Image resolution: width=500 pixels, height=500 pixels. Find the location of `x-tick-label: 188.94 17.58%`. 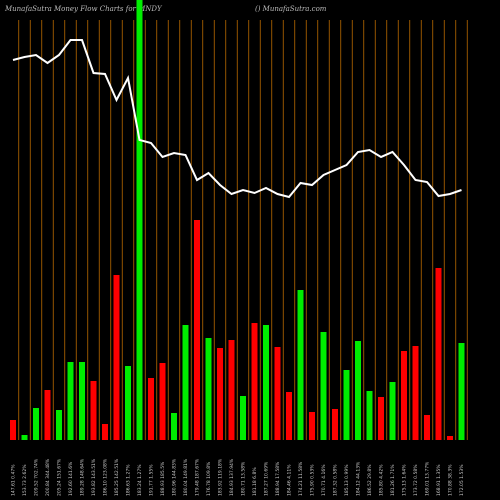

x-tick-label: 188.94 17.58% is located at coordinates (278, 478).